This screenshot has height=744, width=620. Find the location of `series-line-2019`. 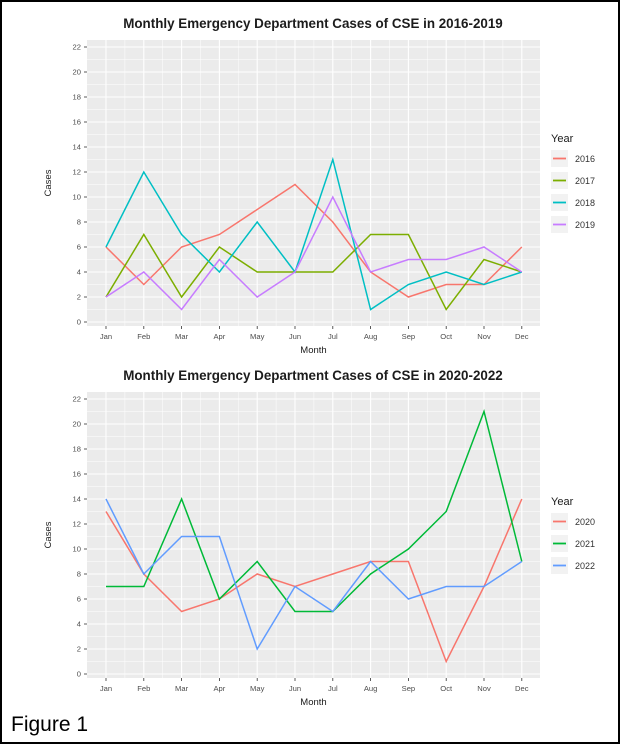

series-line-2019 is located at coordinates (314, 253).